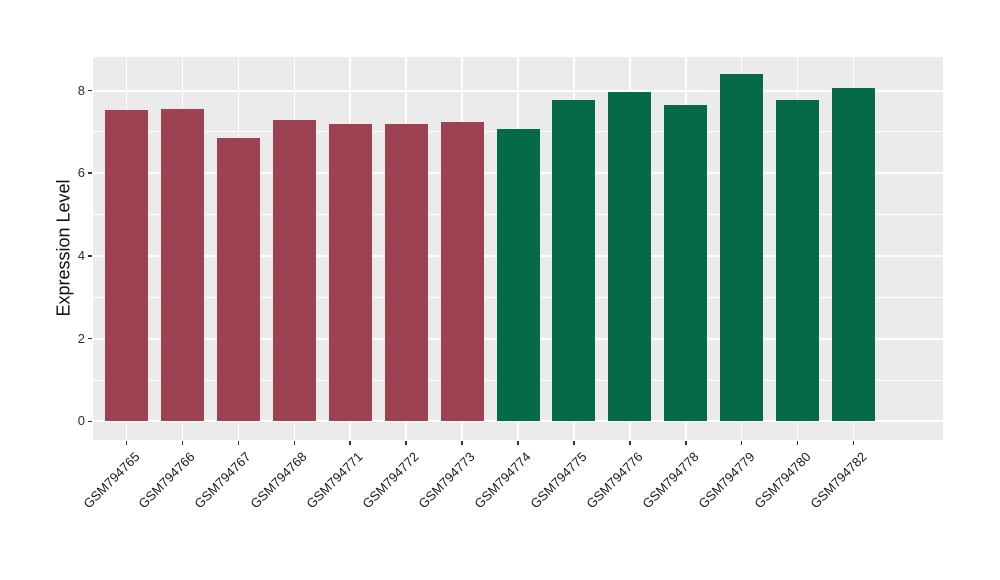 This screenshot has height=580, width=1000. Describe the element at coordinates (294, 443) in the screenshot. I see `x-tick-mark-GSM794768` at that location.